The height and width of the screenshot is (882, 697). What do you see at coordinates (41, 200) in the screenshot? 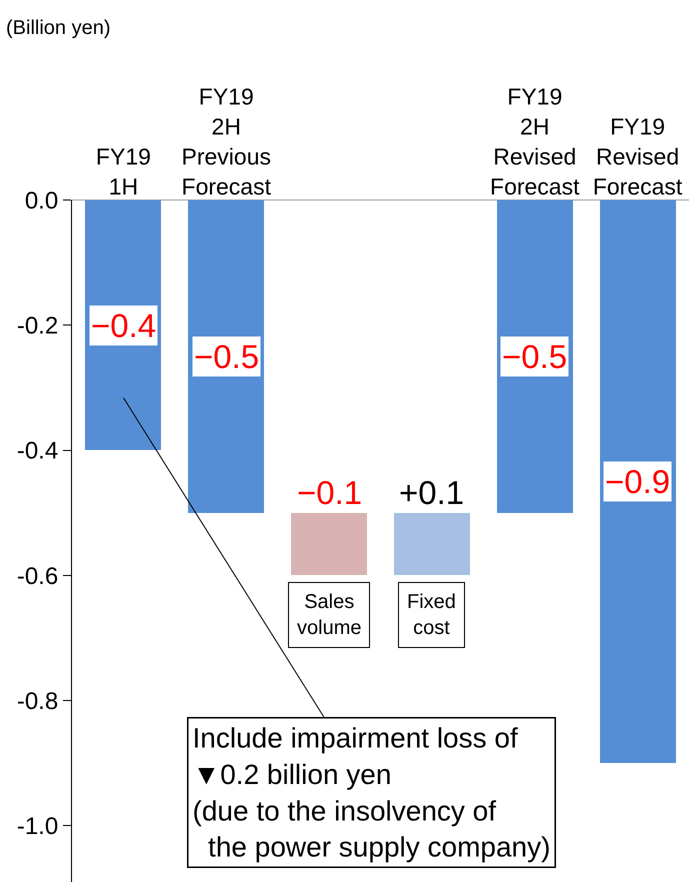
I see `y-tick-label: 0.0` at bounding box center [41, 200].